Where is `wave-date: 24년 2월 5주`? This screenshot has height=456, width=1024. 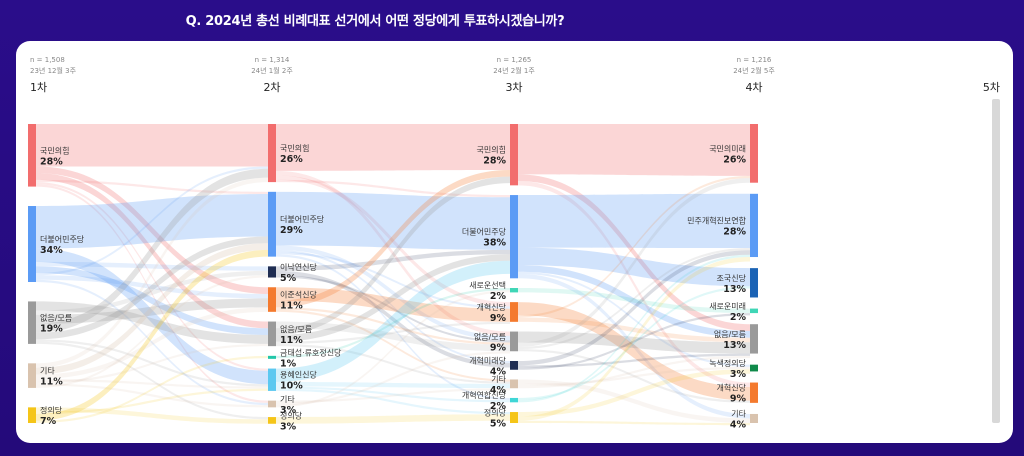
wave-date: 24년 2월 5주 is located at coordinates (754, 70).